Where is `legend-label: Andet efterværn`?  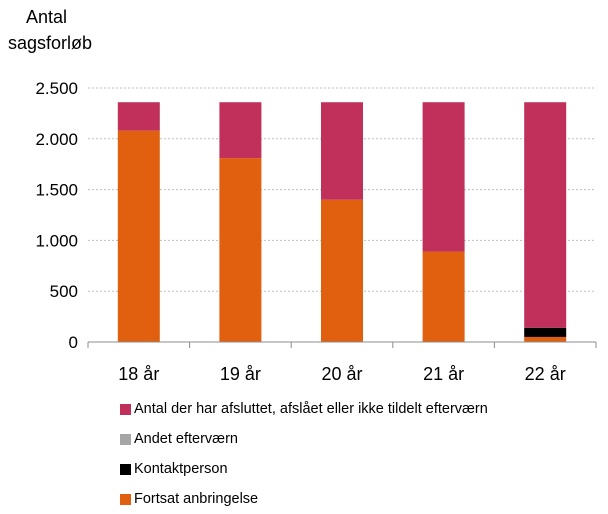 legend-label: Andet efterværn is located at coordinates (186, 439).